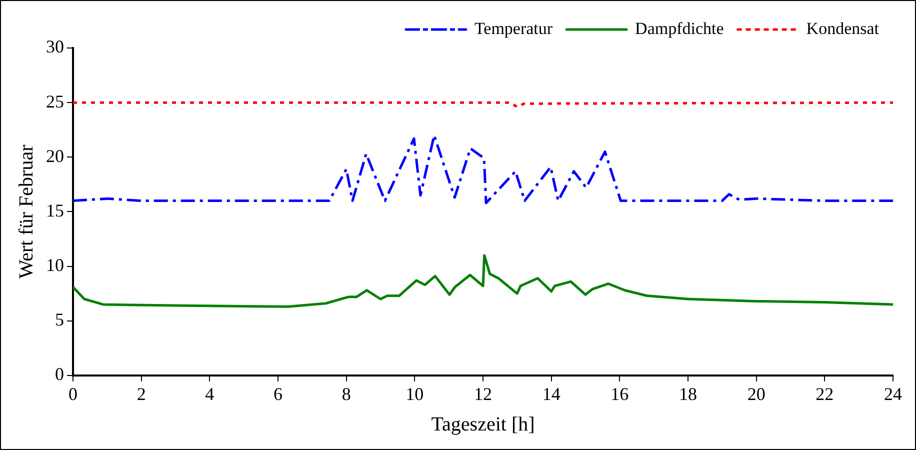  Describe the element at coordinates (55, 265) in the screenshot. I see `y-tick-label: 10` at that location.